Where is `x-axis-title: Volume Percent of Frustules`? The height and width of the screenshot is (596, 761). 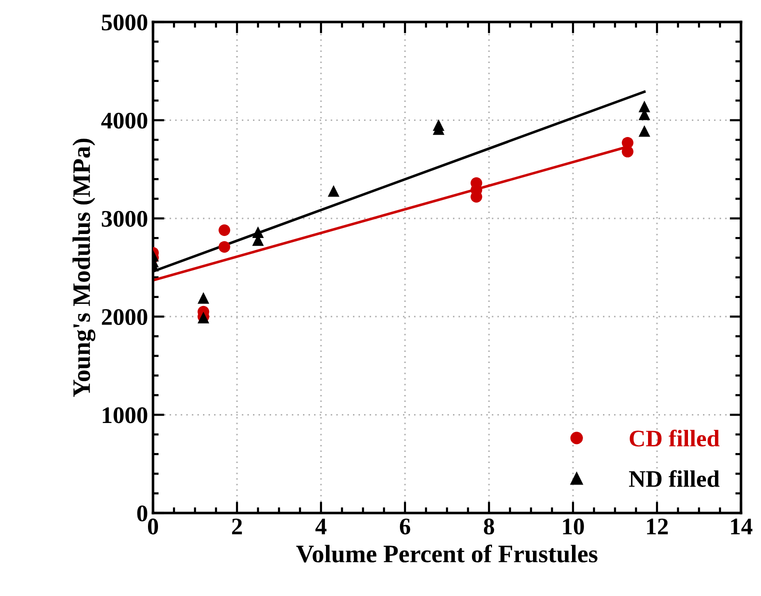 x-axis-title: Volume Percent of Frustules is located at coordinates (447, 553).